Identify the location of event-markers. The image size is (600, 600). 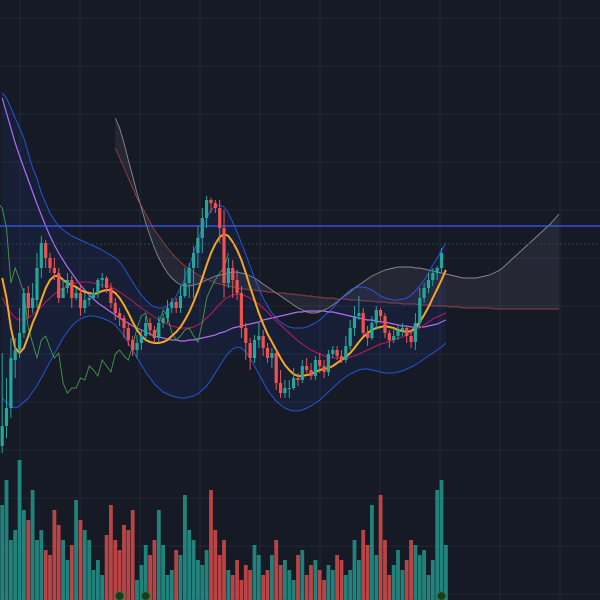
(280, 595).